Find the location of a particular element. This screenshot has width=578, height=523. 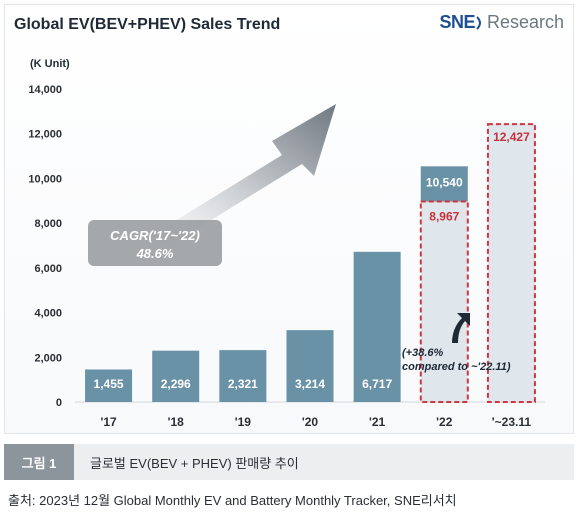

y-tick-label: 4,000 is located at coordinates (48, 314).